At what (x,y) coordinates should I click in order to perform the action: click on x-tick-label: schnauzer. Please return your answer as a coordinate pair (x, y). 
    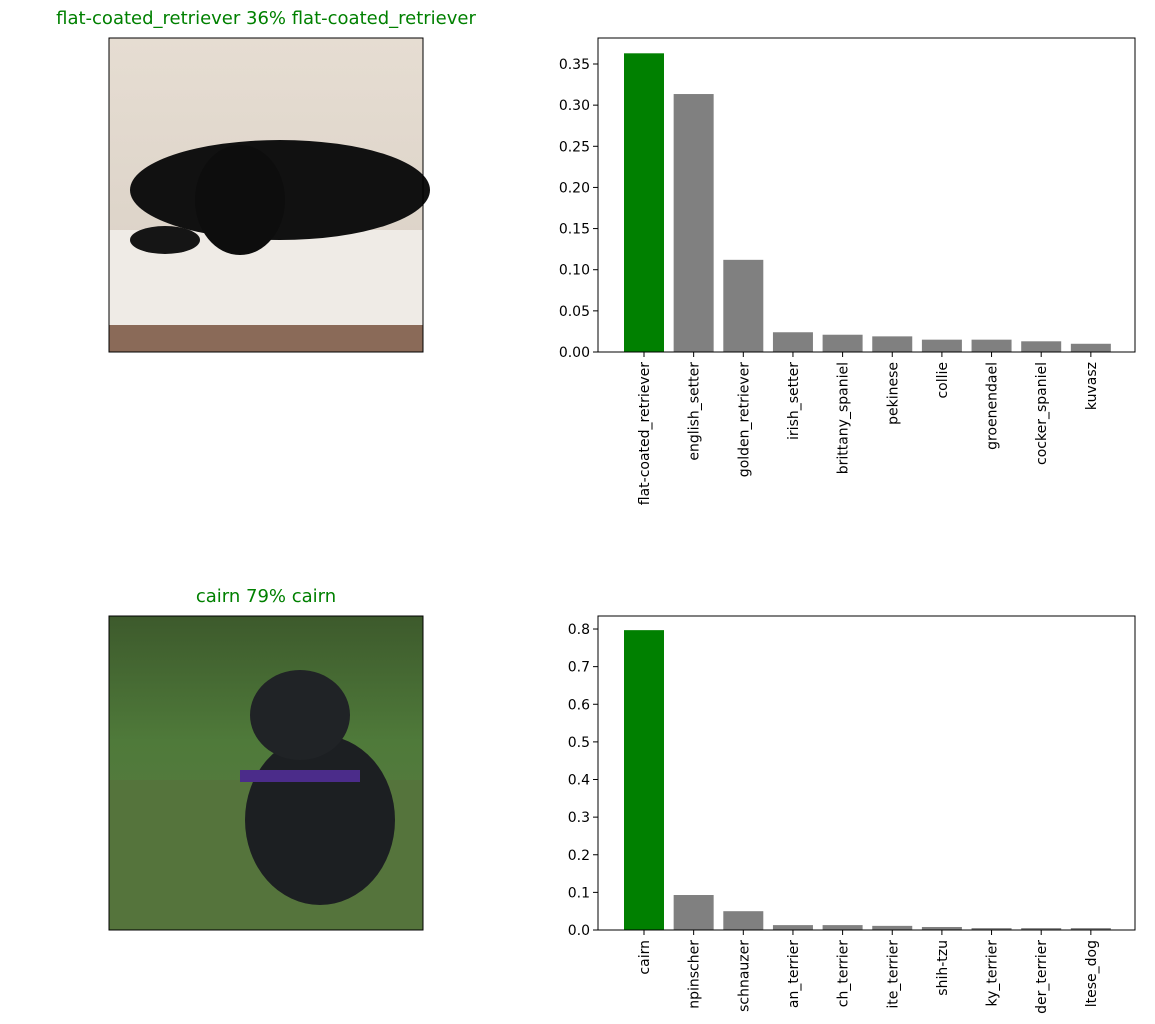
    Looking at the image, I should click on (744, 976).